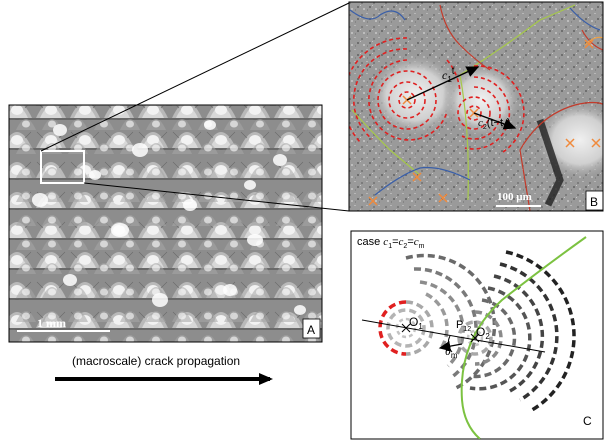 The width and height of the screenshot is (605, 441). What do you see at coordinates (463, 326) in the screenshot?
I see `label-p12: P12` at bounding box center [463, 326].